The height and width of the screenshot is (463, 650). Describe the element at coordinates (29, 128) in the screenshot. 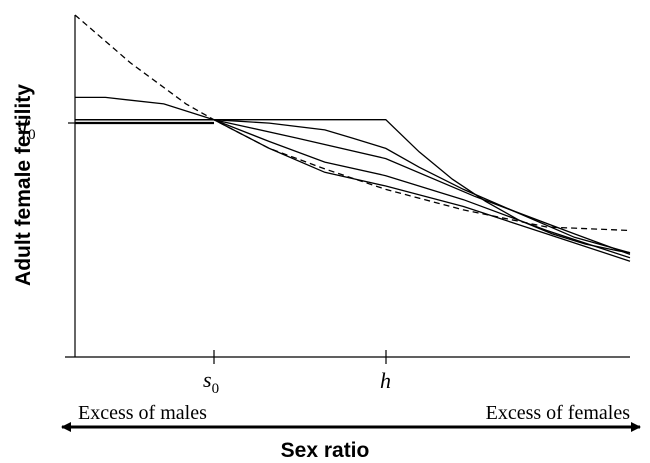

I see `y-tick-label-f0: f0` at that location.